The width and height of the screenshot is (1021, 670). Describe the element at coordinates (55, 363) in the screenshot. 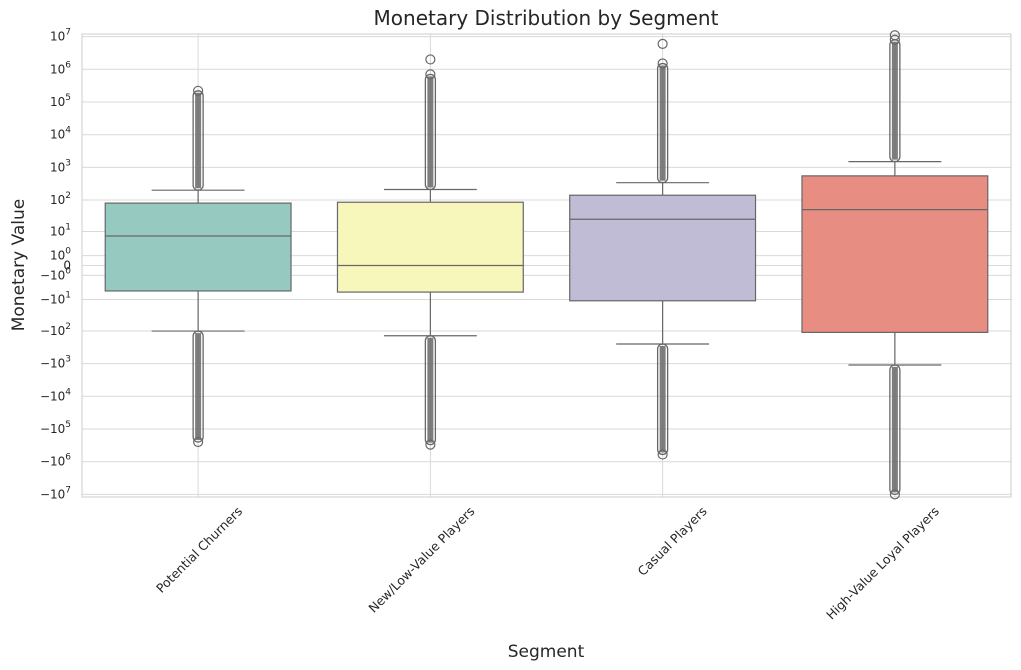

I see `y-tick-label: −103` at that location.